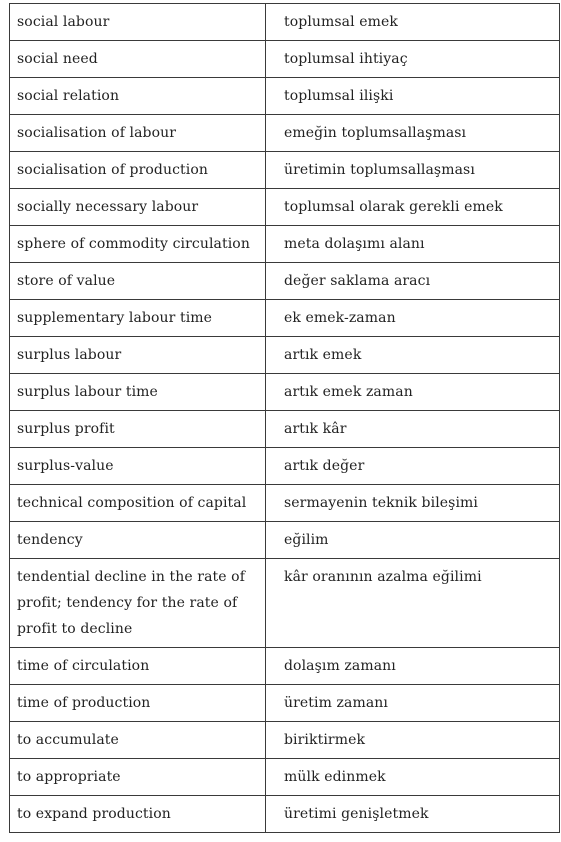 Image resolution: width=561 pixels, height=842 pixels. What do you see at coordinates (412, 466) in the screenshot?
I see `turkish-term: artık değer` at bounding box center [412, 466].